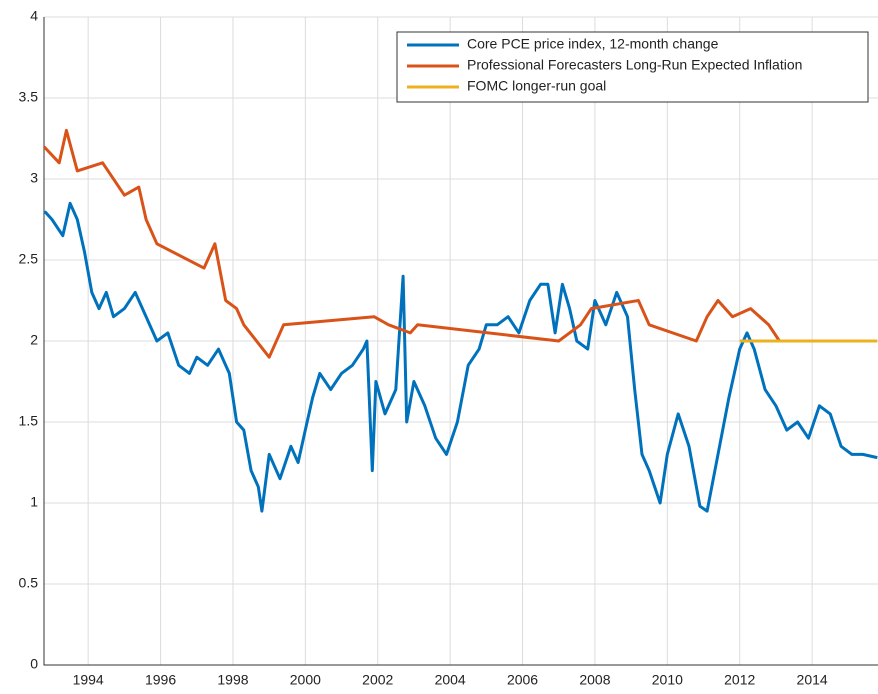  Describe the element at coordinates (377, 680) in the screenshot. I see `x-tick-label: 2002` at that location.